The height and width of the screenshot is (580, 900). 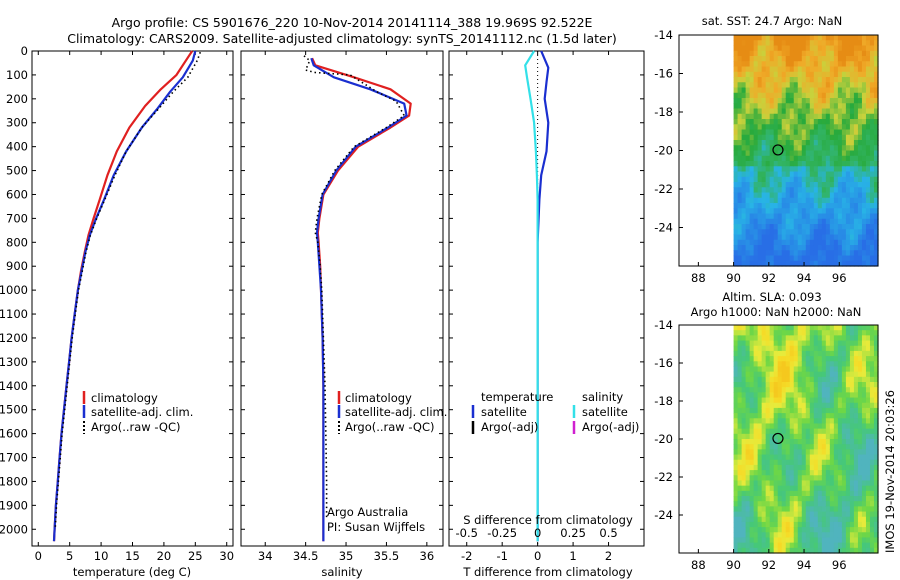 What do you see at coordinates (376, 527) in the screenshot?
I see `pi-label: PI: Susan Wijffels` at bounding box center [376, 527].